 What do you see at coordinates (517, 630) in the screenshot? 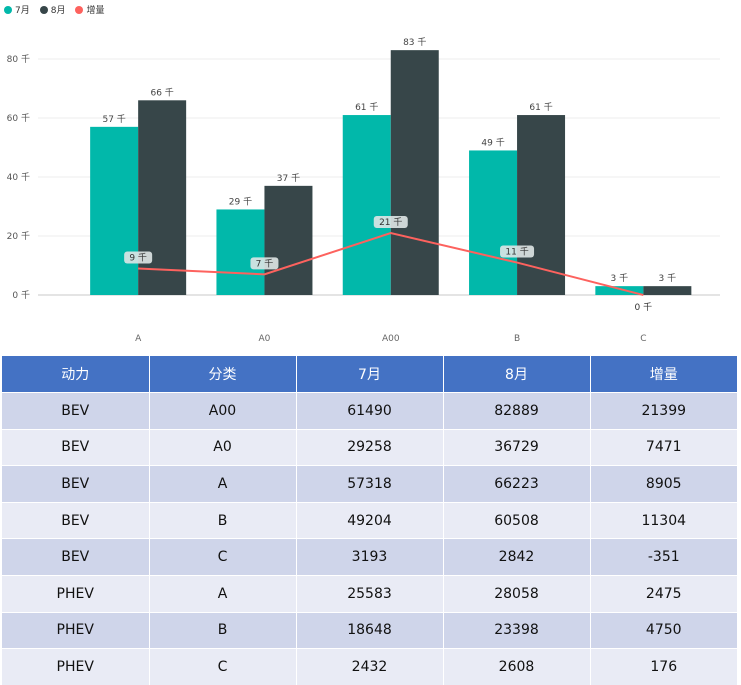
I see `table-cell: 23398` at bounding box center [517, 630].